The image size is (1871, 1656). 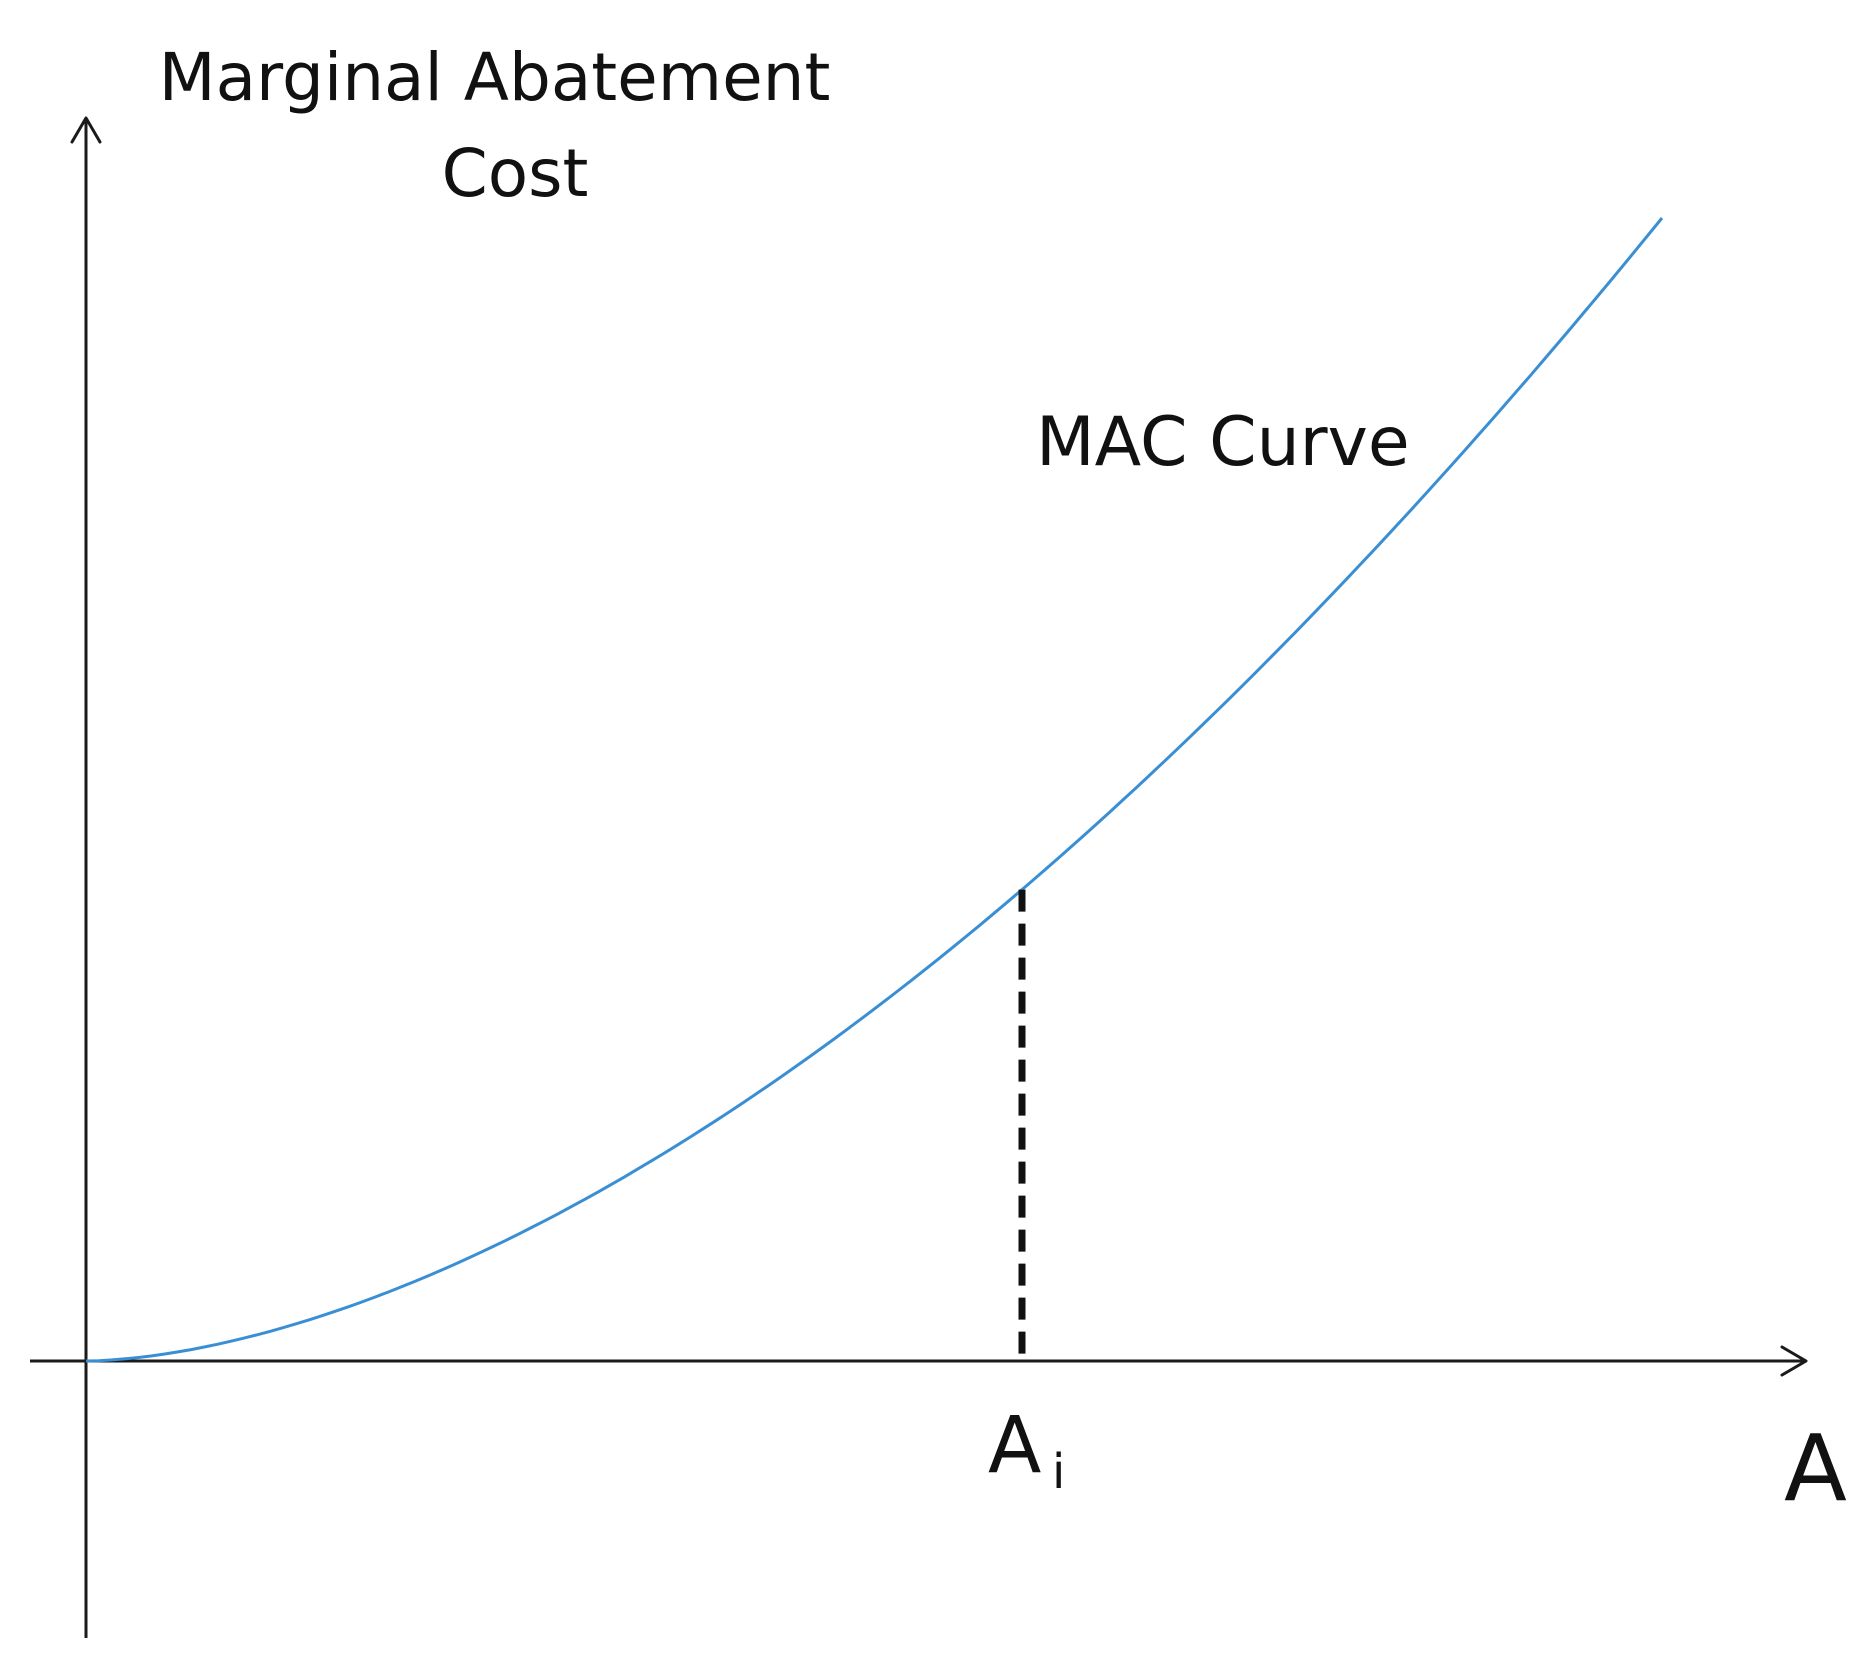 I want to click on ai-label: A, so click(x=1014, y=1446).